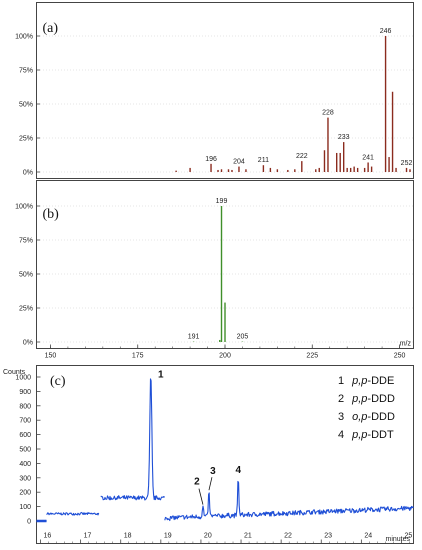 The image size is (422, 550). Describe the element at coordinates (263, 160) in the screenshot. I see `peak-label: 211` at that location.